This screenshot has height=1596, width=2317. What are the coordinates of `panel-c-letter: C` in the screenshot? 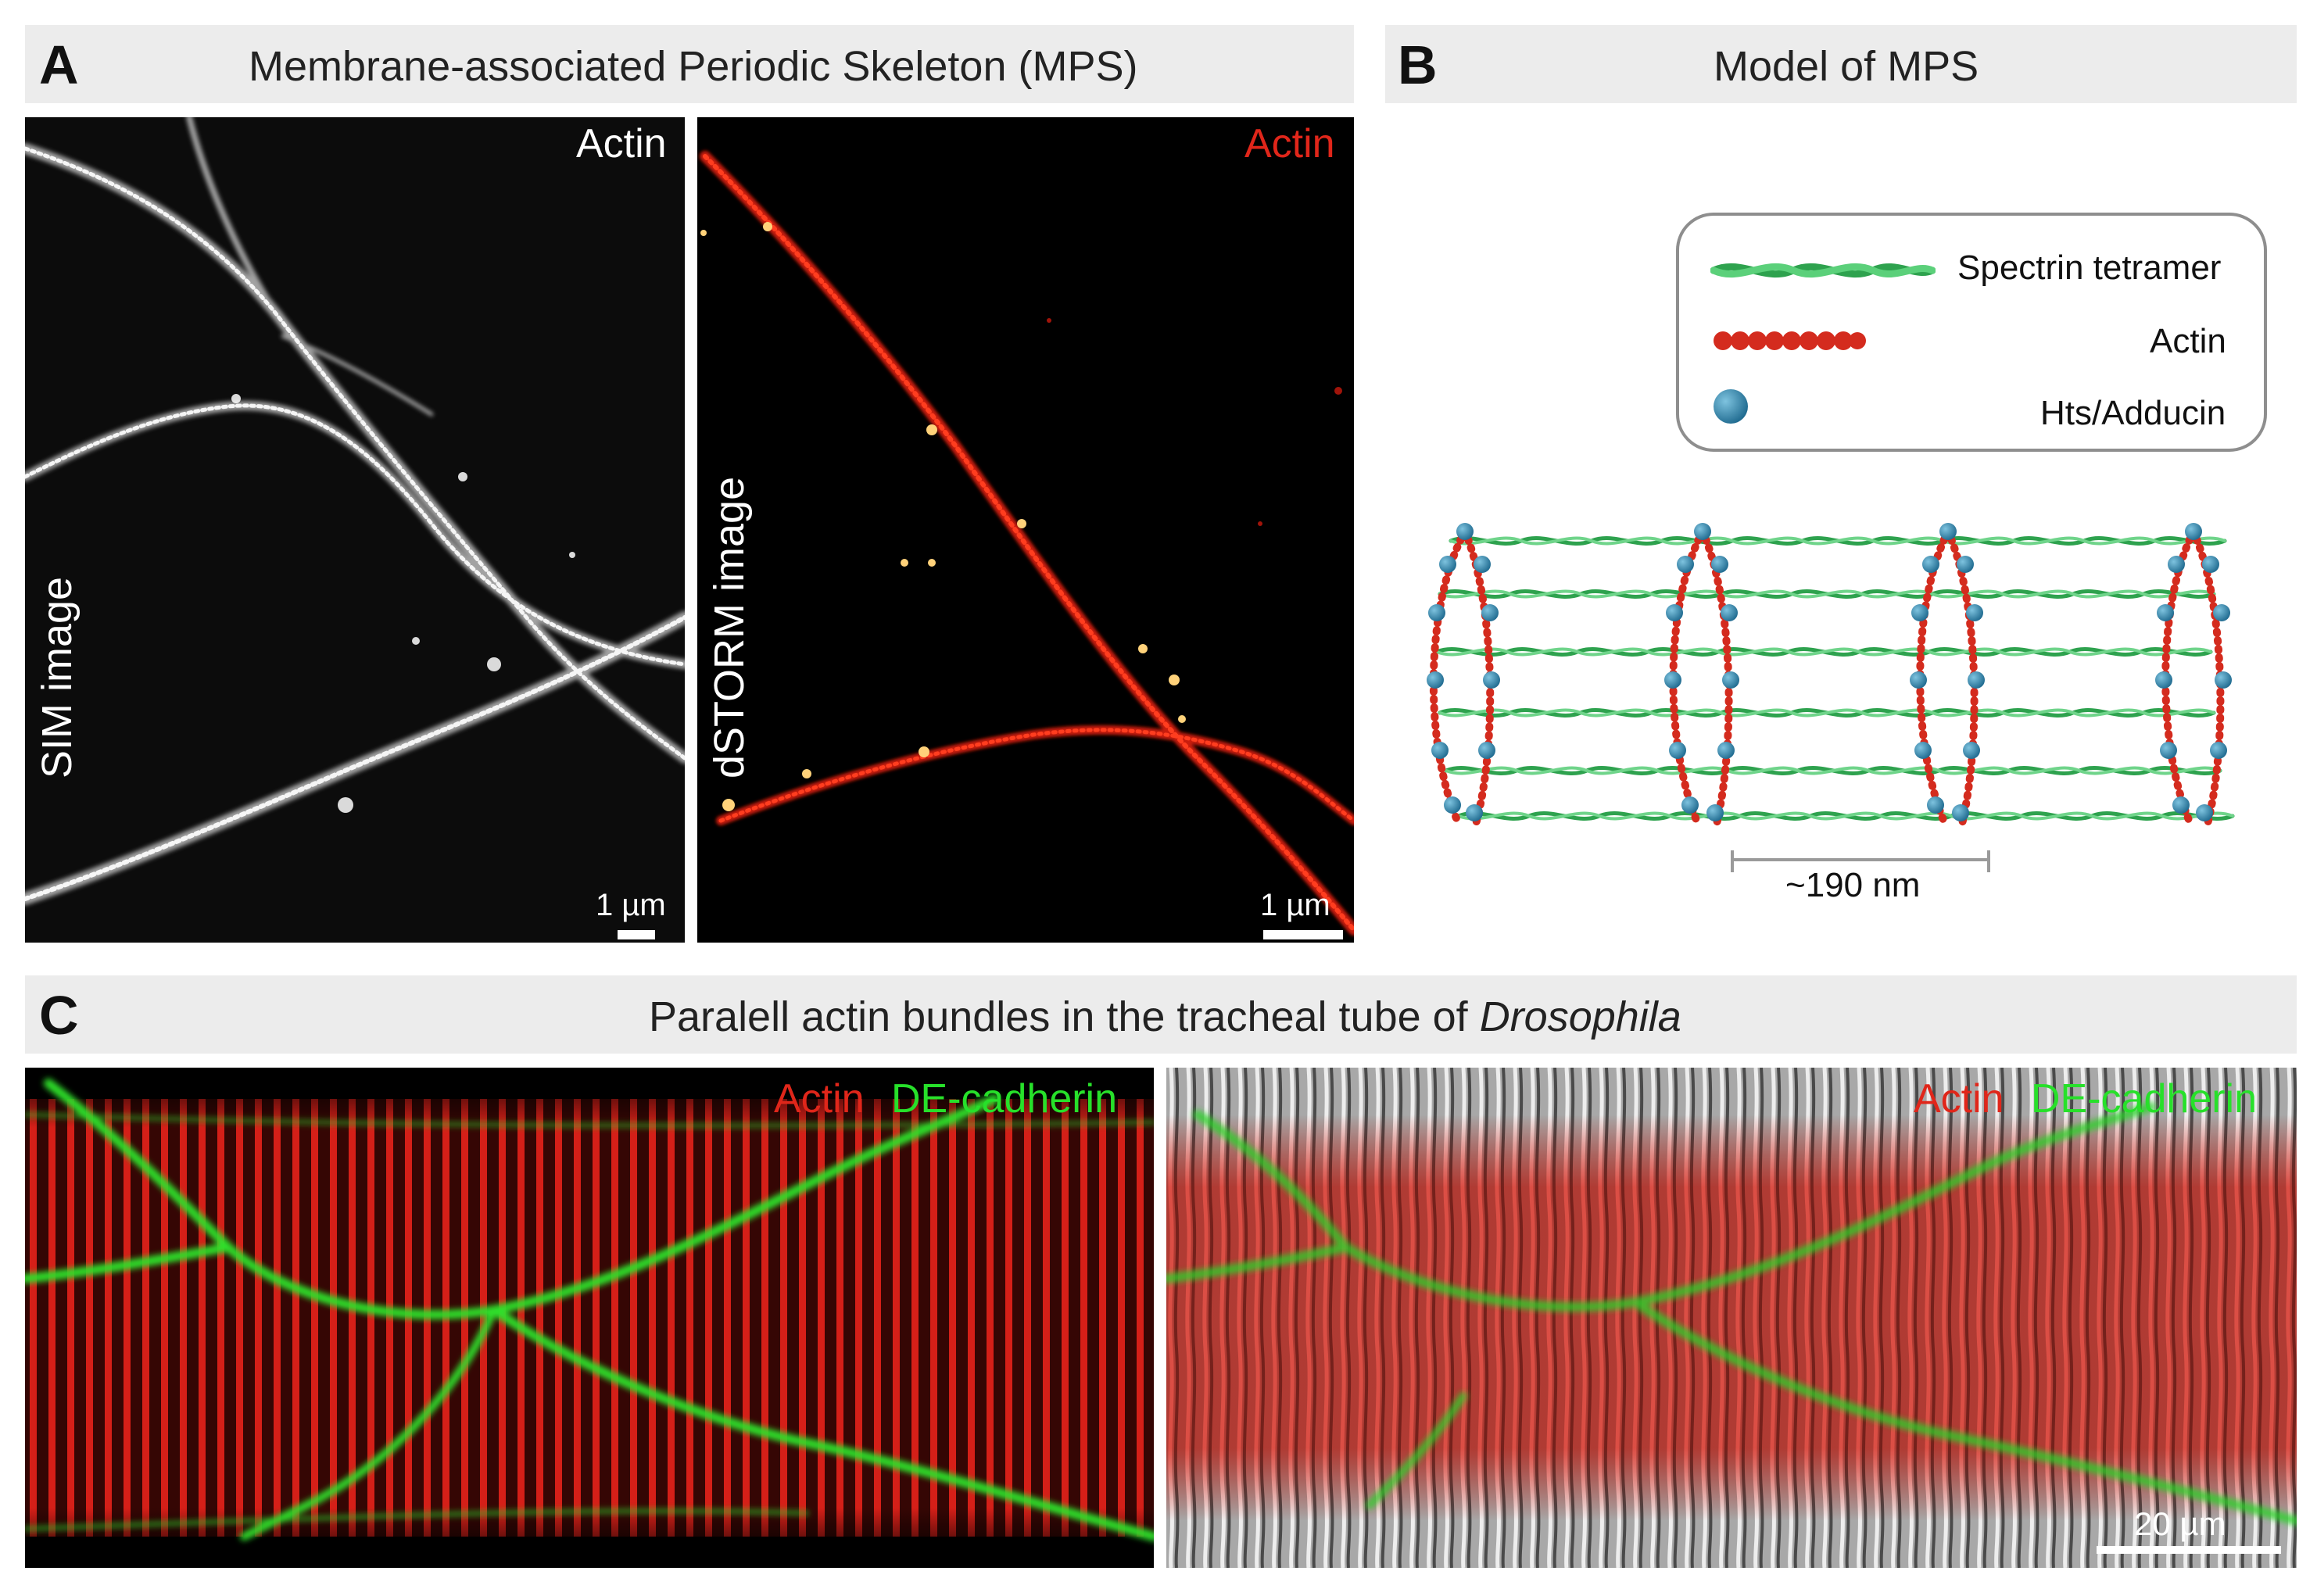 It's located at (59, 1015).